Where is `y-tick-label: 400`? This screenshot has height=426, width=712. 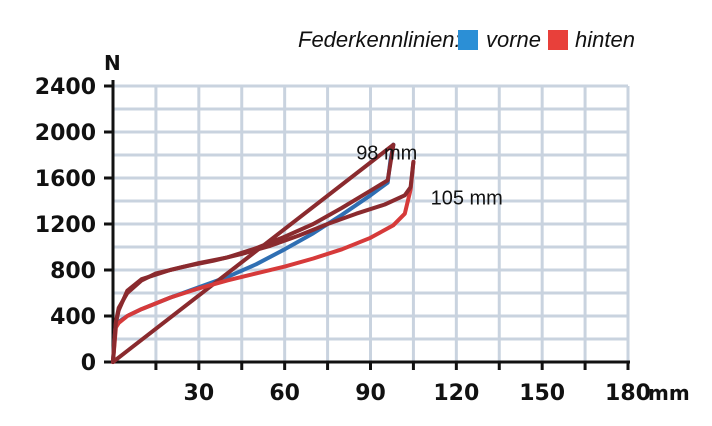 y-tick-label: 400 is located at coordinates (73, 317).